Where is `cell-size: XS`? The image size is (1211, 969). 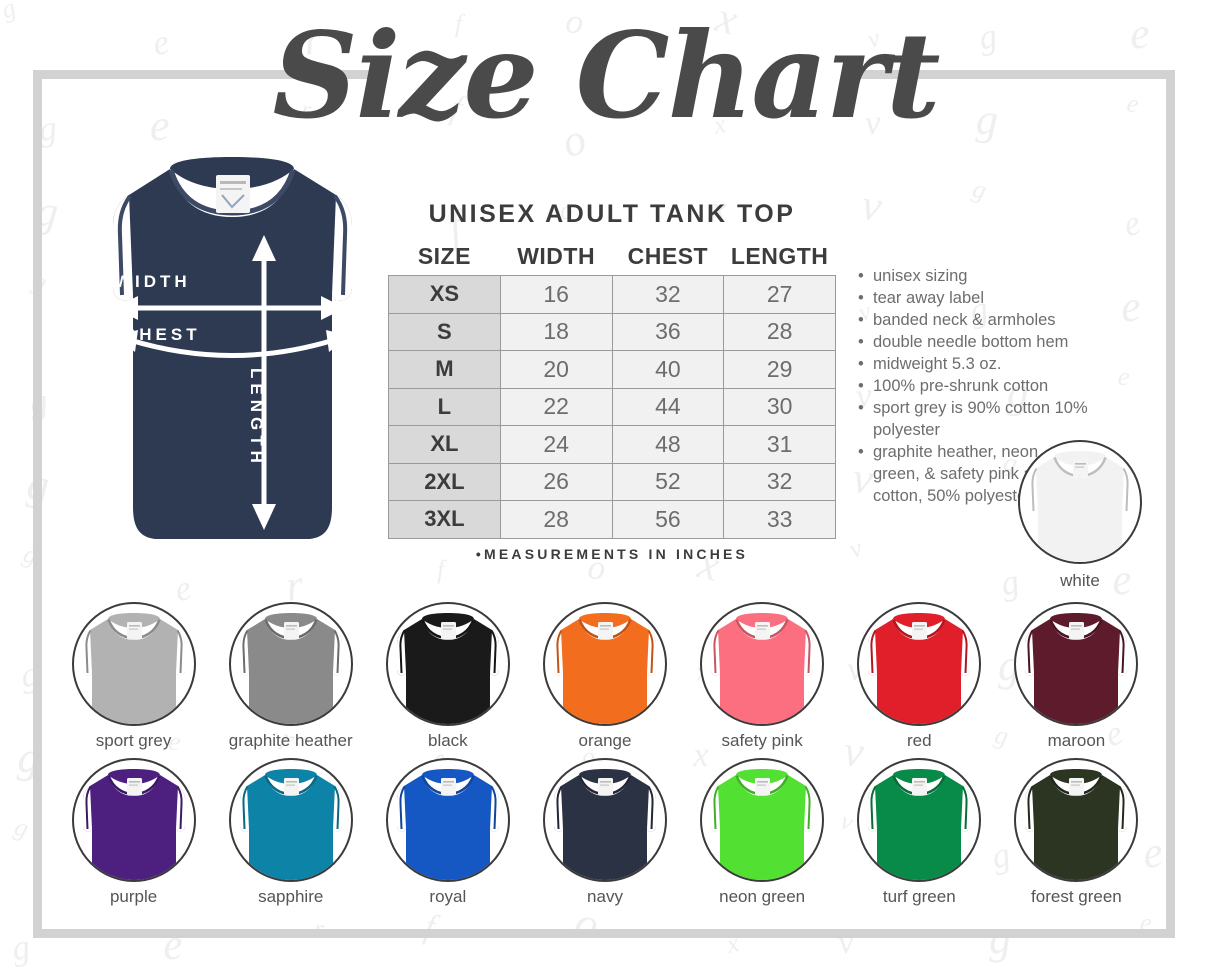
cell-size: XS is located at coordinates (444, 294).